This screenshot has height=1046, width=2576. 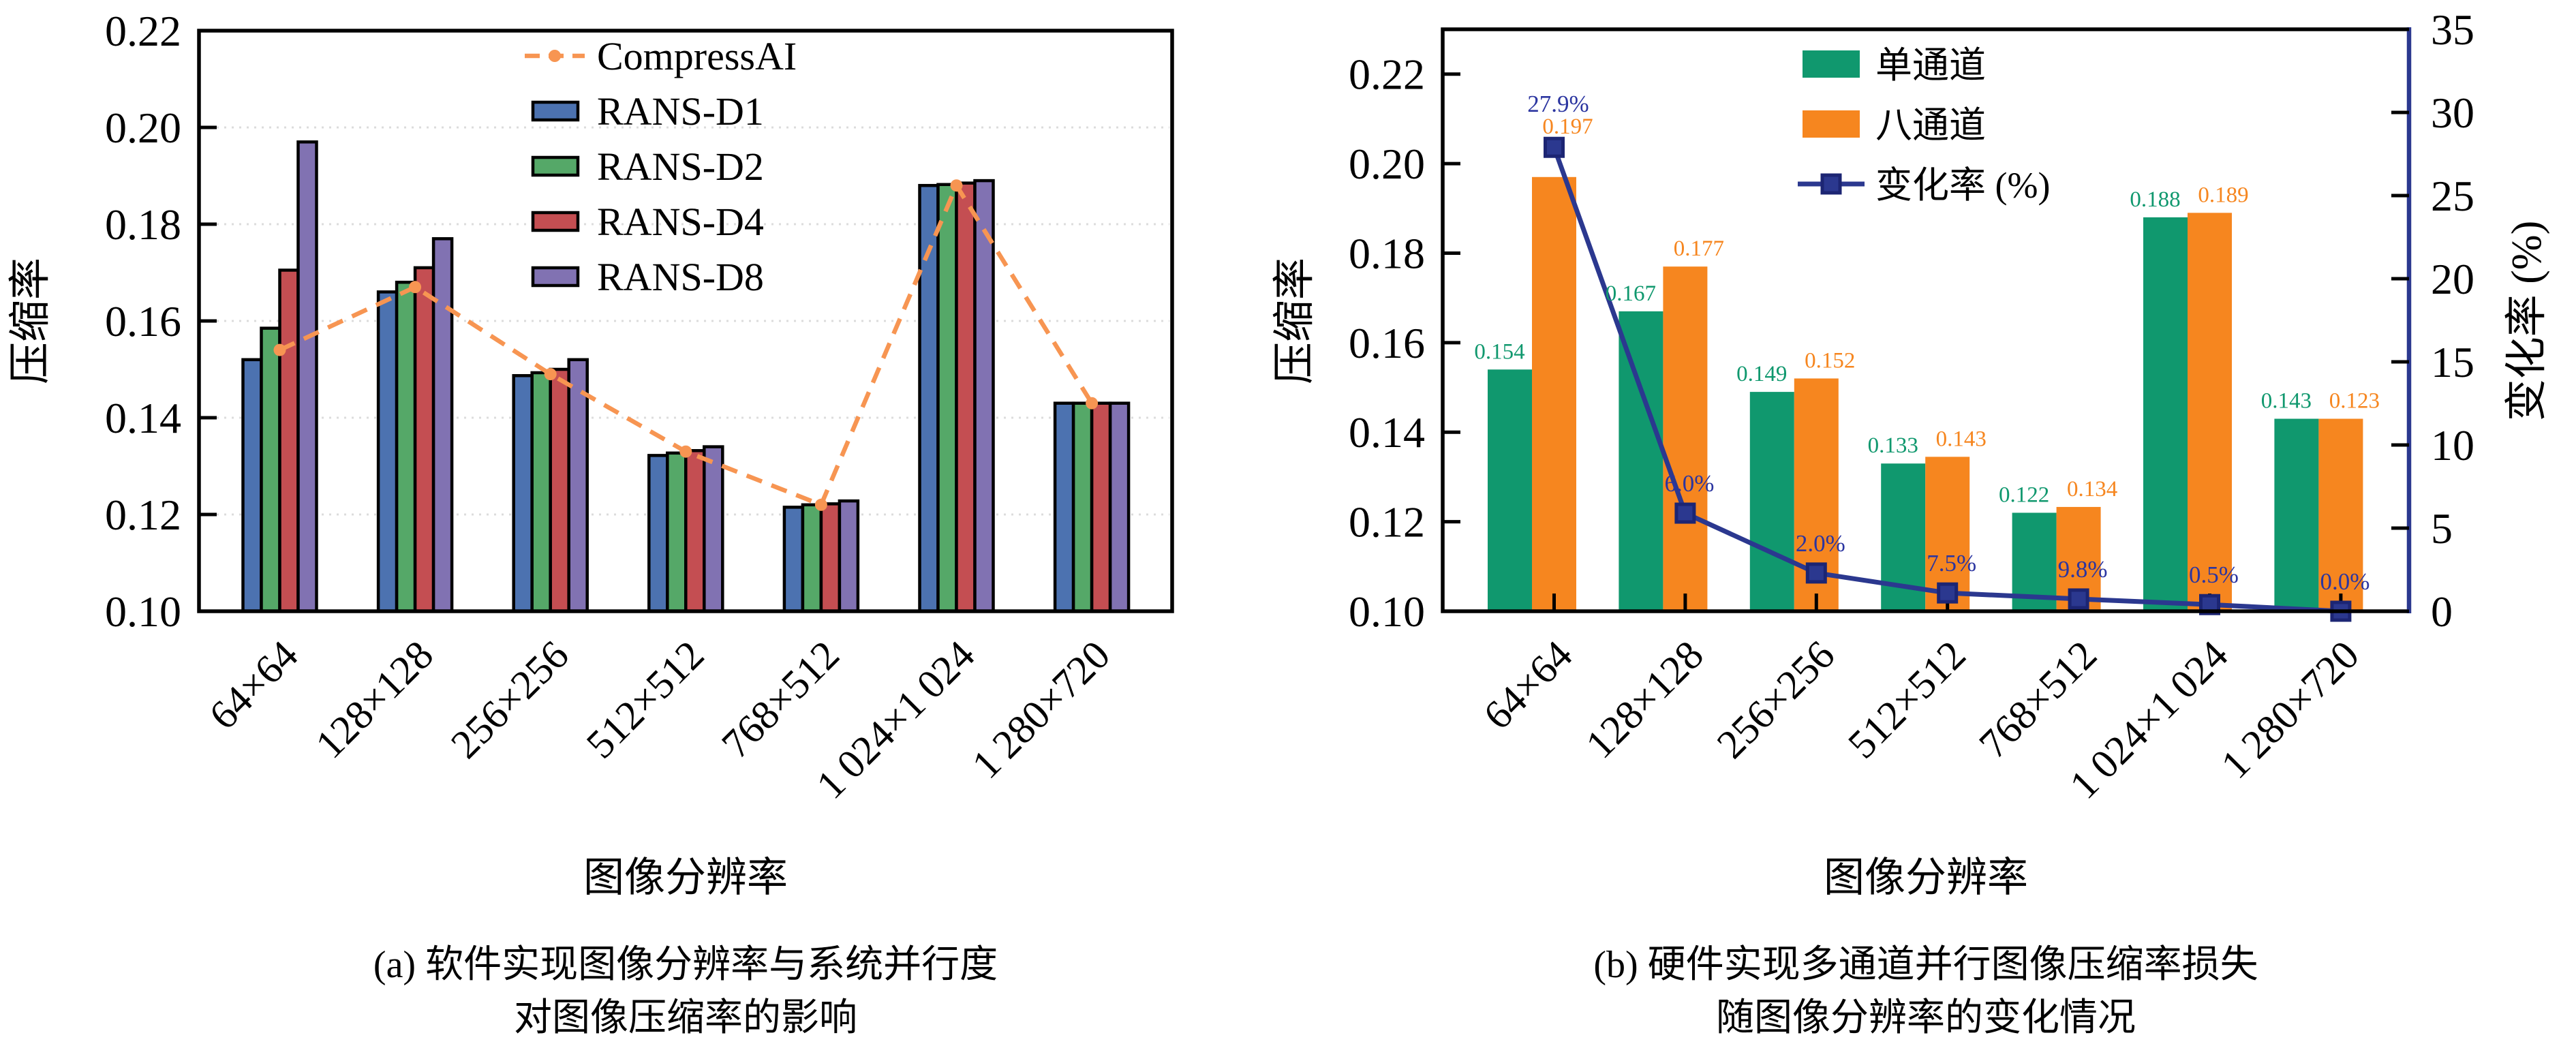 What do you see at coordinates (1776, 700) in the screenshot?
I see `x-tick-label: 256×256` at bounding box center [1776, 700].